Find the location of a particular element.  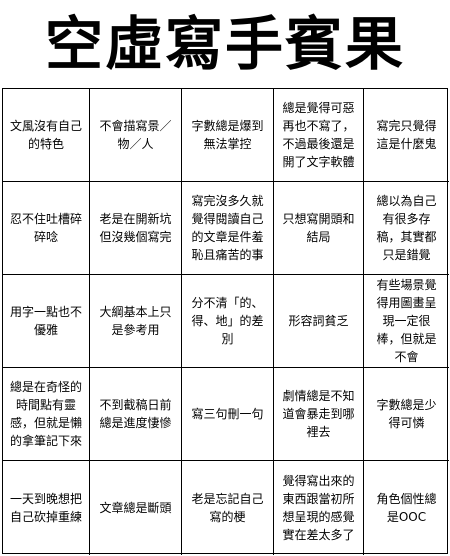

bingo-cell: 不到截稿日前總是進度悽慘 is located at coordinates (136, 414).